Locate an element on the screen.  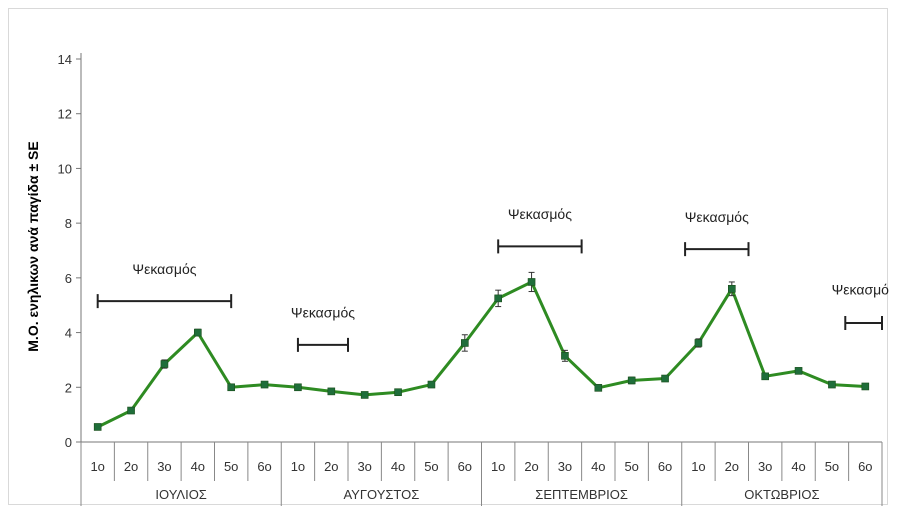
y-tick-label: 2 is located at coordinates (68, 387).